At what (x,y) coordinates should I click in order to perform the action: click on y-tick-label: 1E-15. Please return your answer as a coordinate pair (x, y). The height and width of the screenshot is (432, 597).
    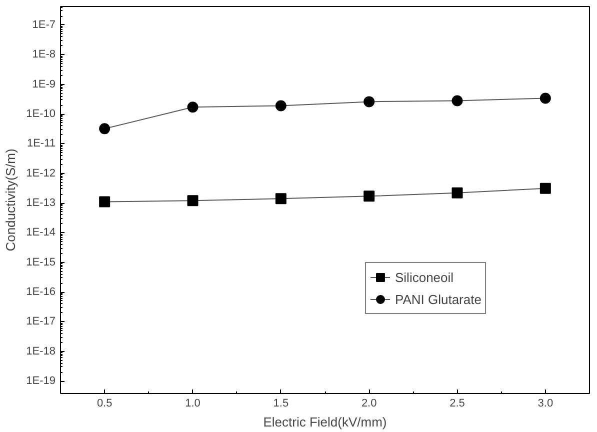
    Looking at the image, I should click on (41, 262).